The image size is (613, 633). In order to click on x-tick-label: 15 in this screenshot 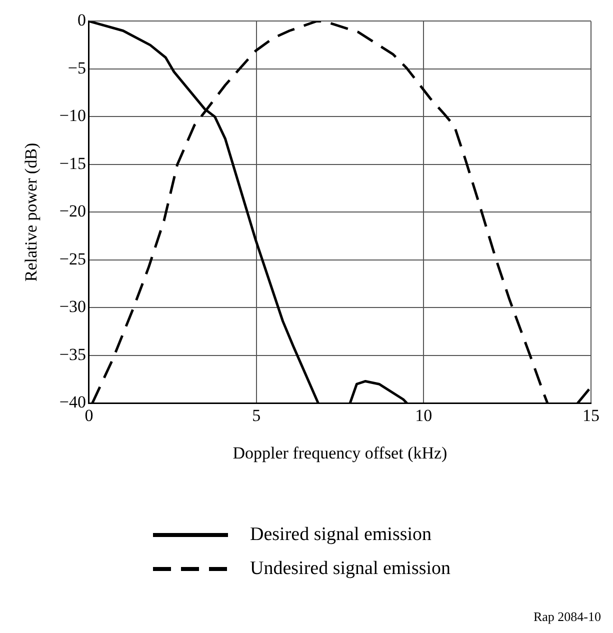, I will do `click(591, 415)`.